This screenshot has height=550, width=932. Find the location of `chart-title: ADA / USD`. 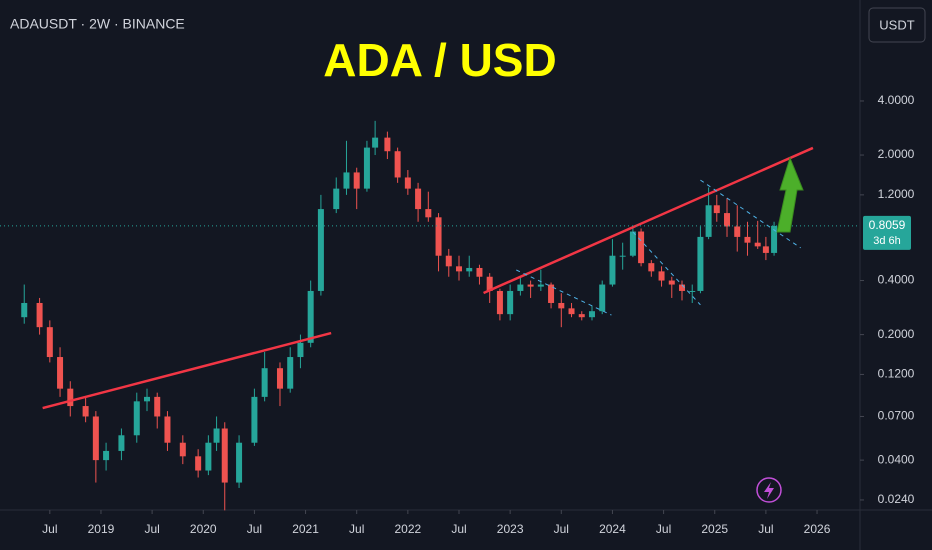

chart-title: ADA / USD is located at coordinates (439, 60).